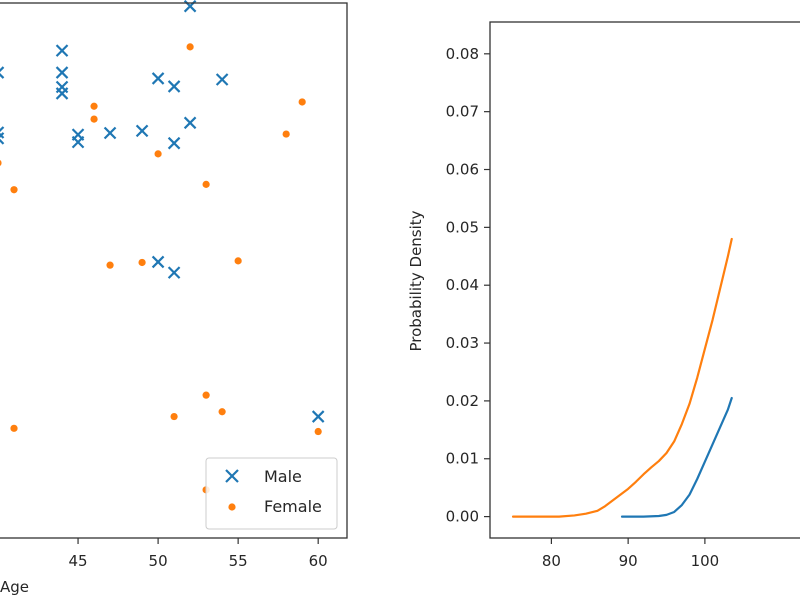 The image size is (800, 600). I want to click on density-y-tick-label: 0.00, so click(462, 517).